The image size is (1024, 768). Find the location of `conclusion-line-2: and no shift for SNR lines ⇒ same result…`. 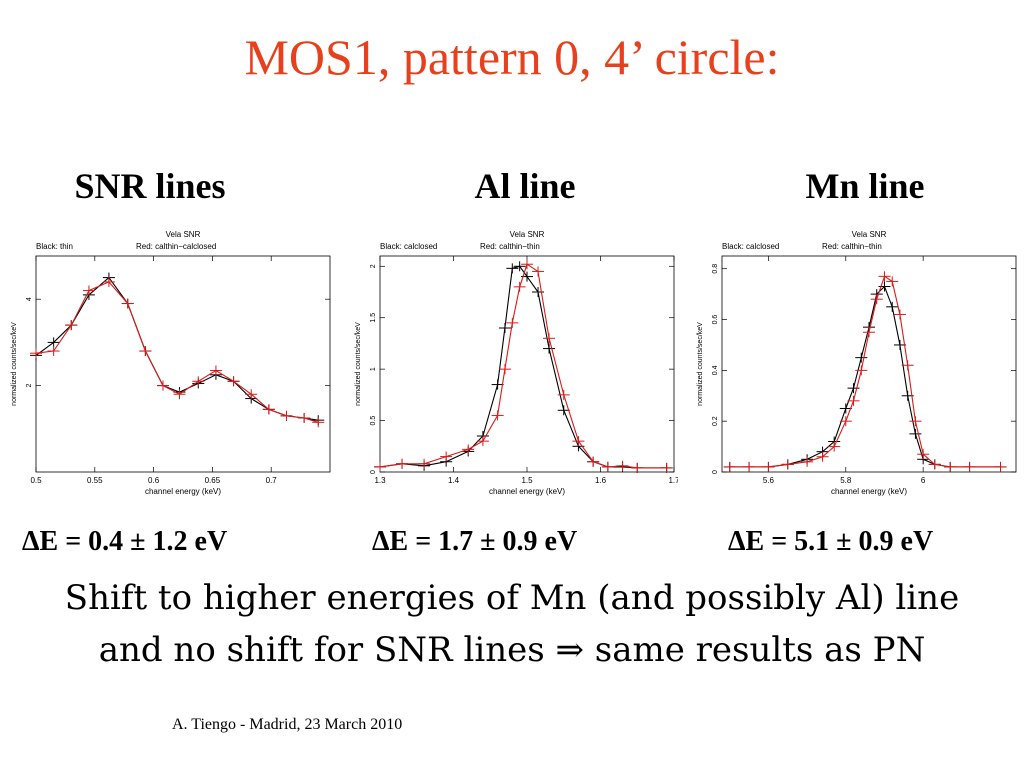

conclusion-line-2: and no shift for SNR lines ⇒ same result… is located at coordinates (512, 650).